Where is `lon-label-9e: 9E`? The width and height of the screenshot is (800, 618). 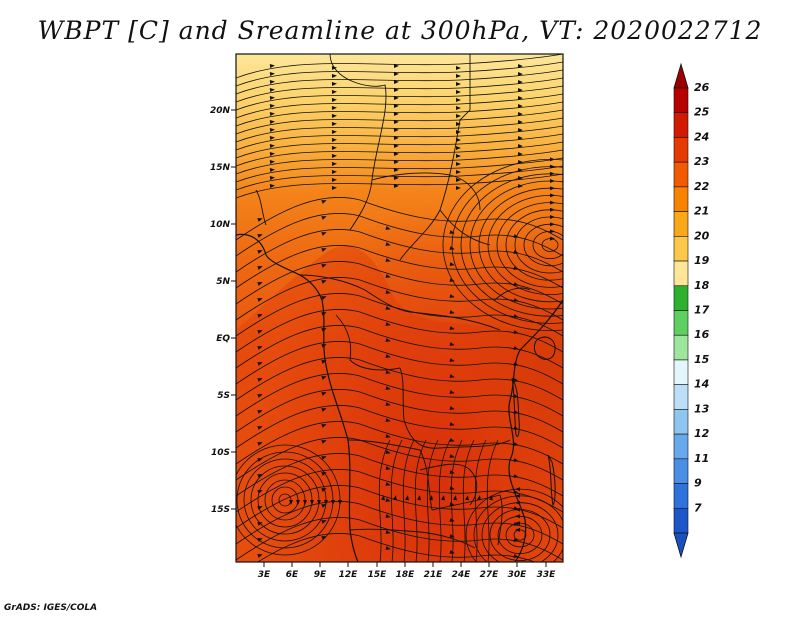
lon-label-9e: 9E is located at coordinates (320, 575).